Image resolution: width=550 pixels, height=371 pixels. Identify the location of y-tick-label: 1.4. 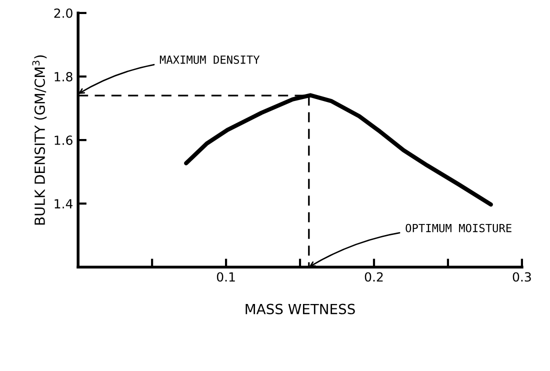
(63, 203).